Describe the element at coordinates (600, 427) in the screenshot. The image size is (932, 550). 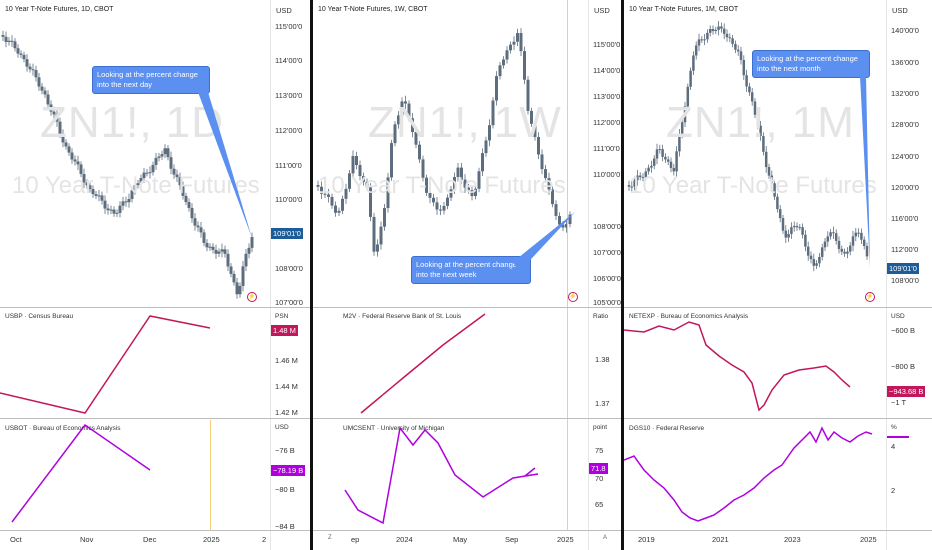
I see `ind2-unit: point` at that location.